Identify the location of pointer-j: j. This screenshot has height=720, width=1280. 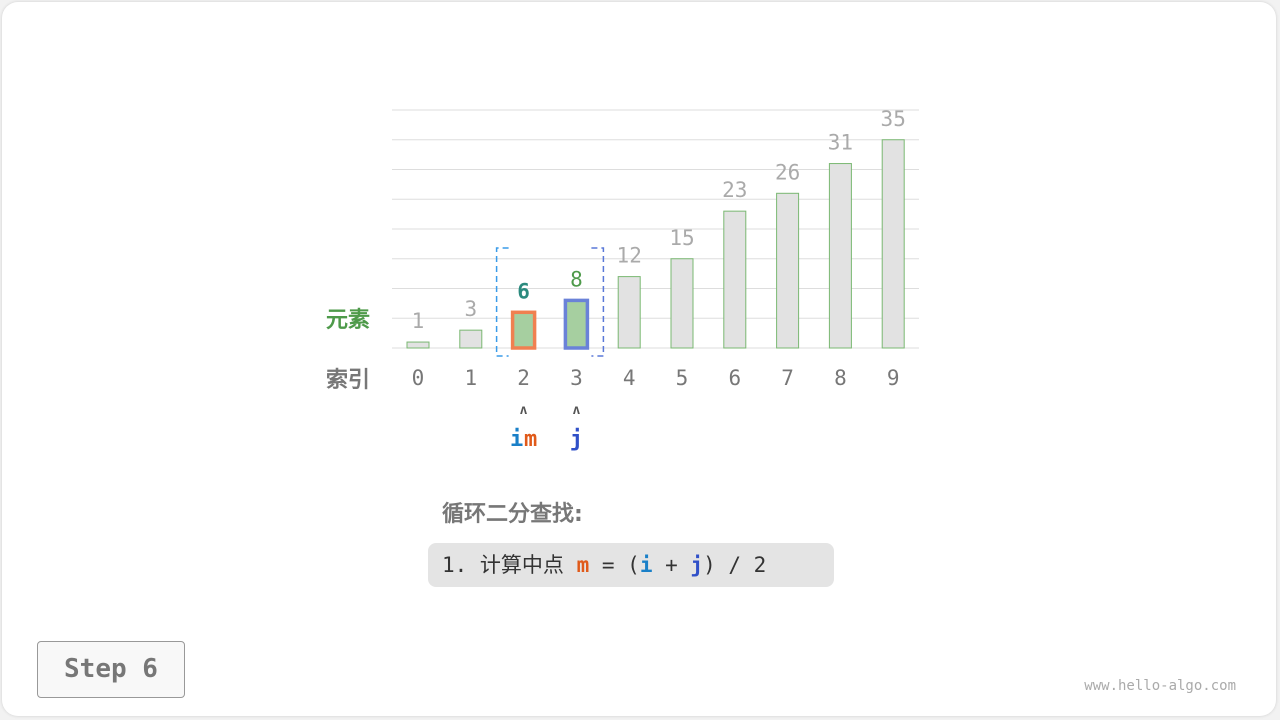
(576, 439).